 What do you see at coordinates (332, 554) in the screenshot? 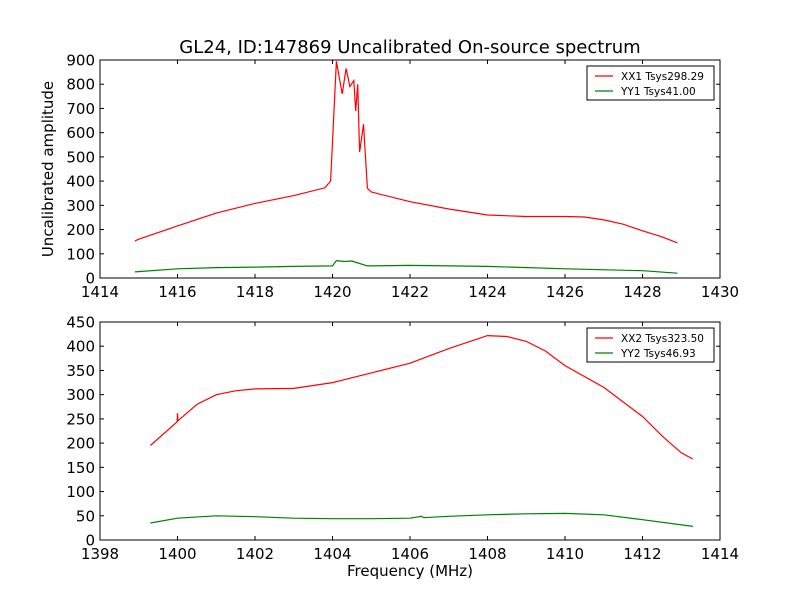
I see `x-tick-label: 1404` at bounding box center [332, 554].